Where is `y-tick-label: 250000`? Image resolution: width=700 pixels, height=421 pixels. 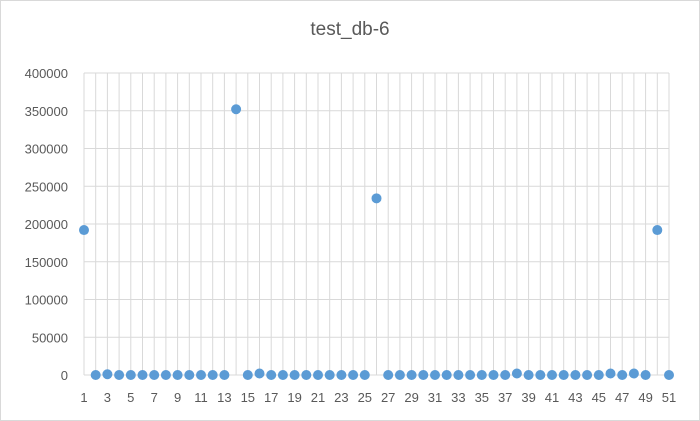 y-tick-label: 250000 is located at coordinates (46, 186).